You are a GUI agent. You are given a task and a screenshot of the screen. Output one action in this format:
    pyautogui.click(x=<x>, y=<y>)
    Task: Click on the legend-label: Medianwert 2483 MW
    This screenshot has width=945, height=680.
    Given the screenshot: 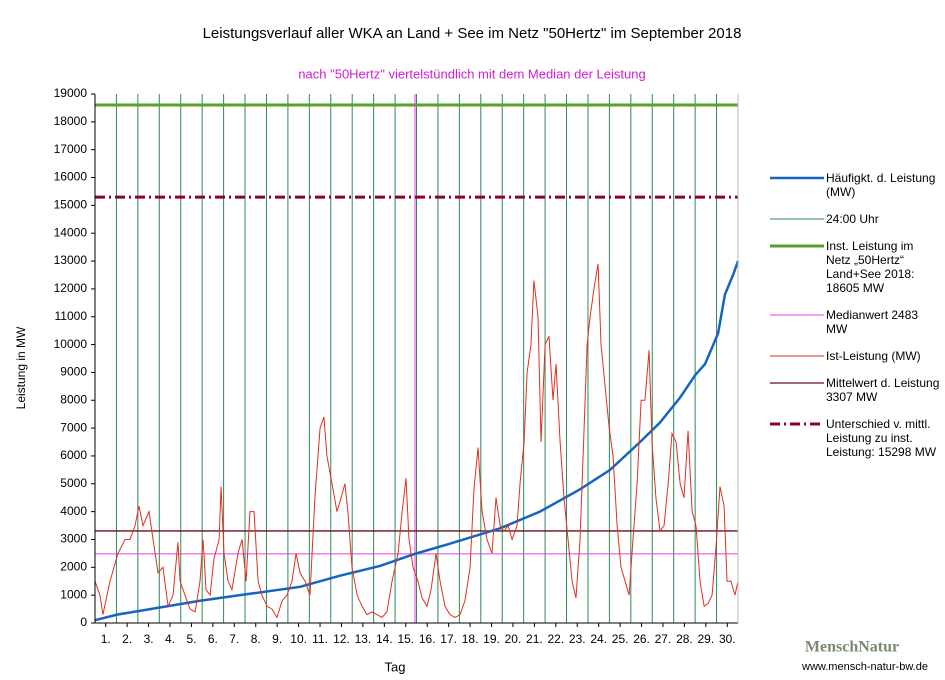 What is the action you would take?
    pyautogui.click(x=872, y=322)
    